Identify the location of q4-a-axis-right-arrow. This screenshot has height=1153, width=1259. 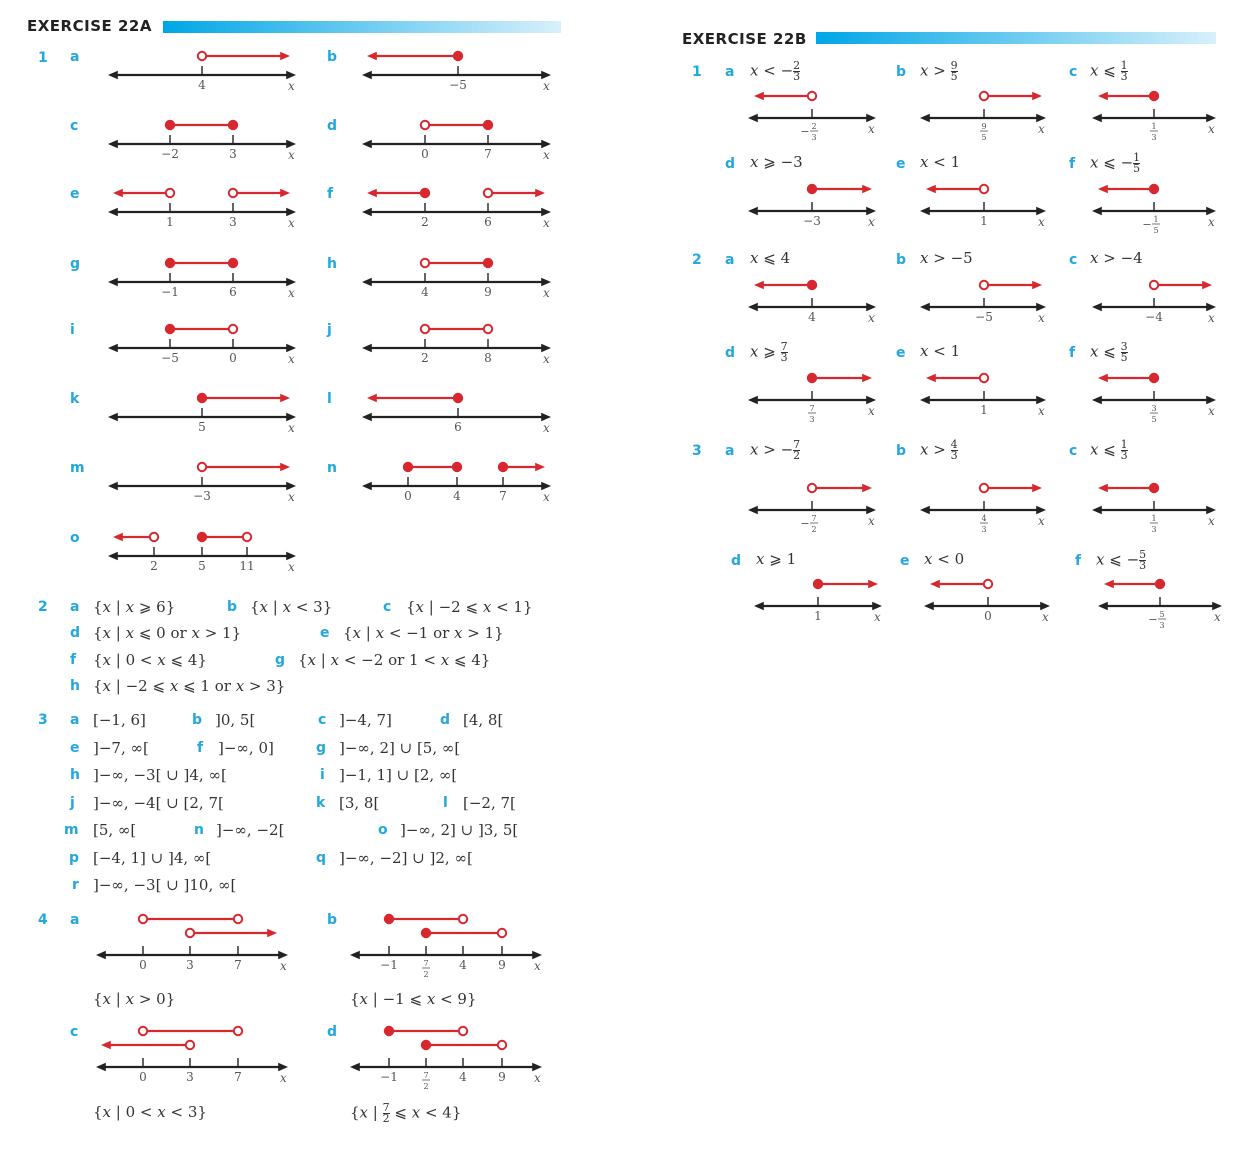
(283, 955).